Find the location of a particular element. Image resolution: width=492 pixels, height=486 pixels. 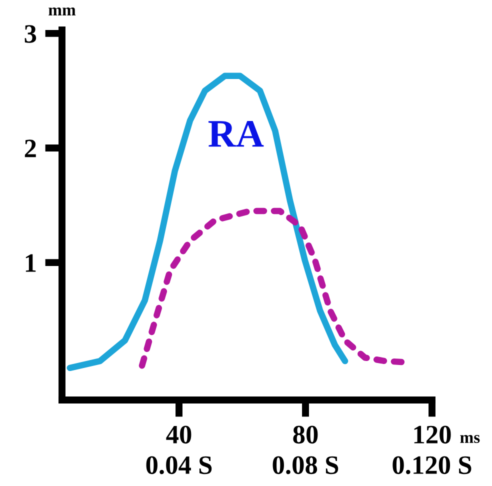

x2-tick-label: 0.08 S is located at coordinates (305, 465).